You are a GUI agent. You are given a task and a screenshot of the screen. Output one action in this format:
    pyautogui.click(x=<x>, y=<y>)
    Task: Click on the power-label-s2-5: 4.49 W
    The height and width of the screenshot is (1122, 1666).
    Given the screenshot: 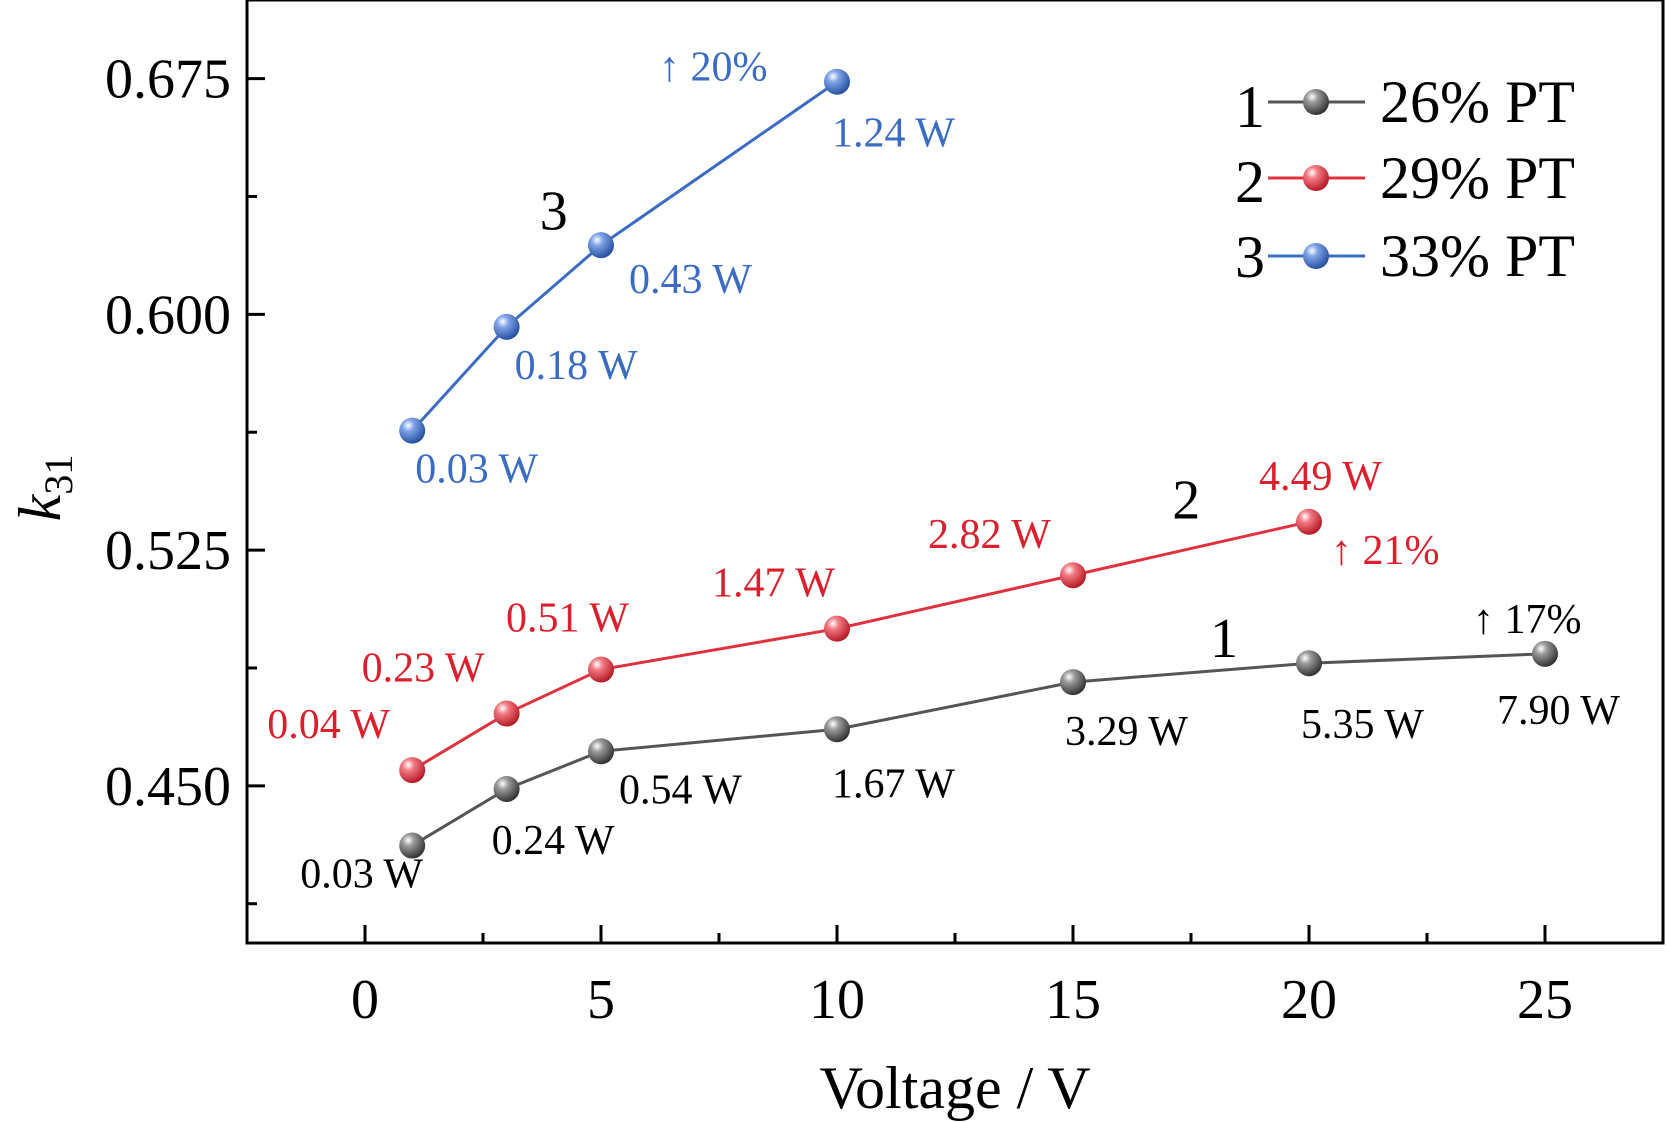 What is the action you would take?
    pyautogui.click(x=1320, y=477)
    